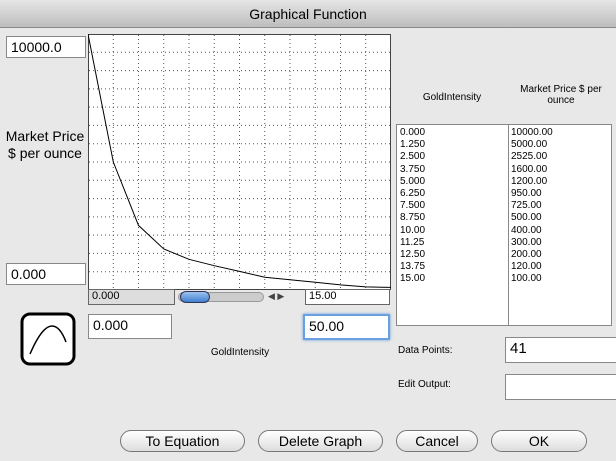  Describe the element at coordinates (413, 206) in the screenshot. I see `table-cell: 7.500` at that location.